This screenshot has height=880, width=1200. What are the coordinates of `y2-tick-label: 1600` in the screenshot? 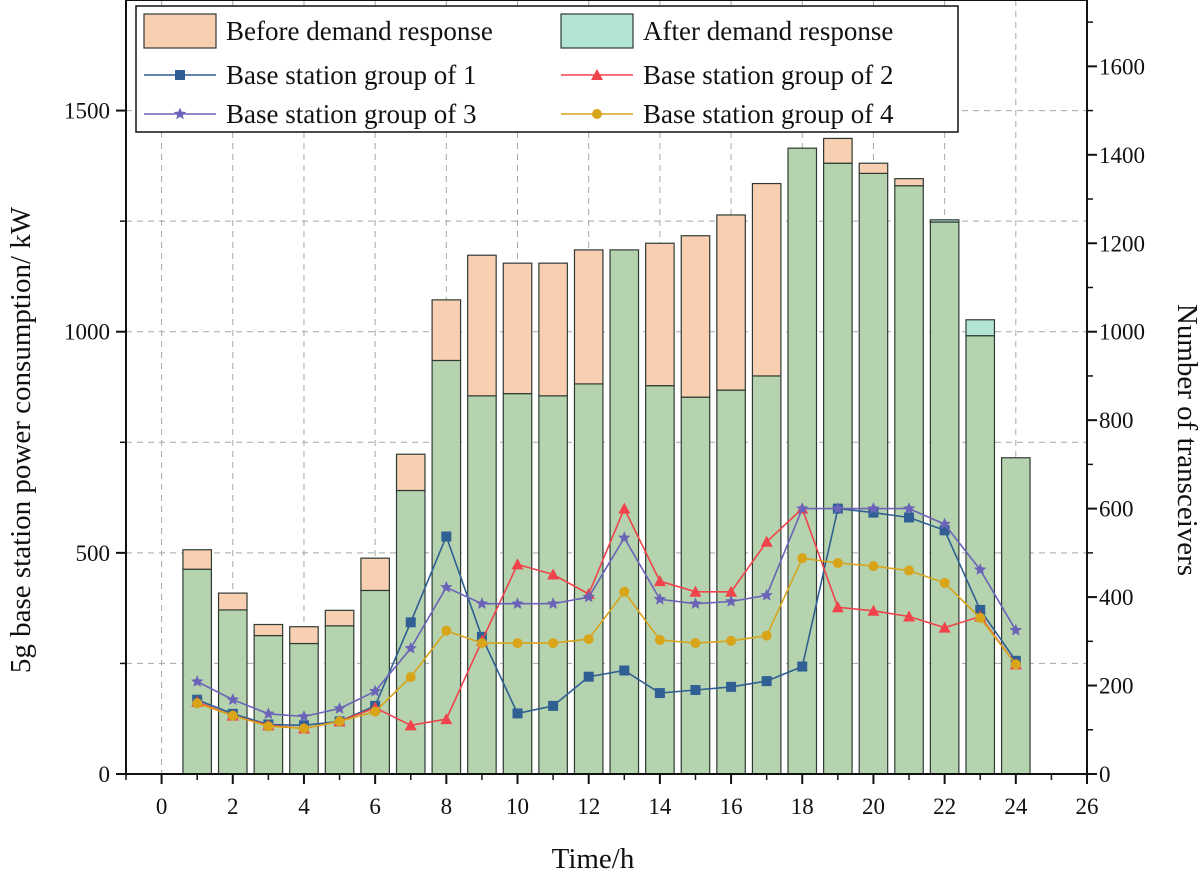 It's located at (1122, 66).